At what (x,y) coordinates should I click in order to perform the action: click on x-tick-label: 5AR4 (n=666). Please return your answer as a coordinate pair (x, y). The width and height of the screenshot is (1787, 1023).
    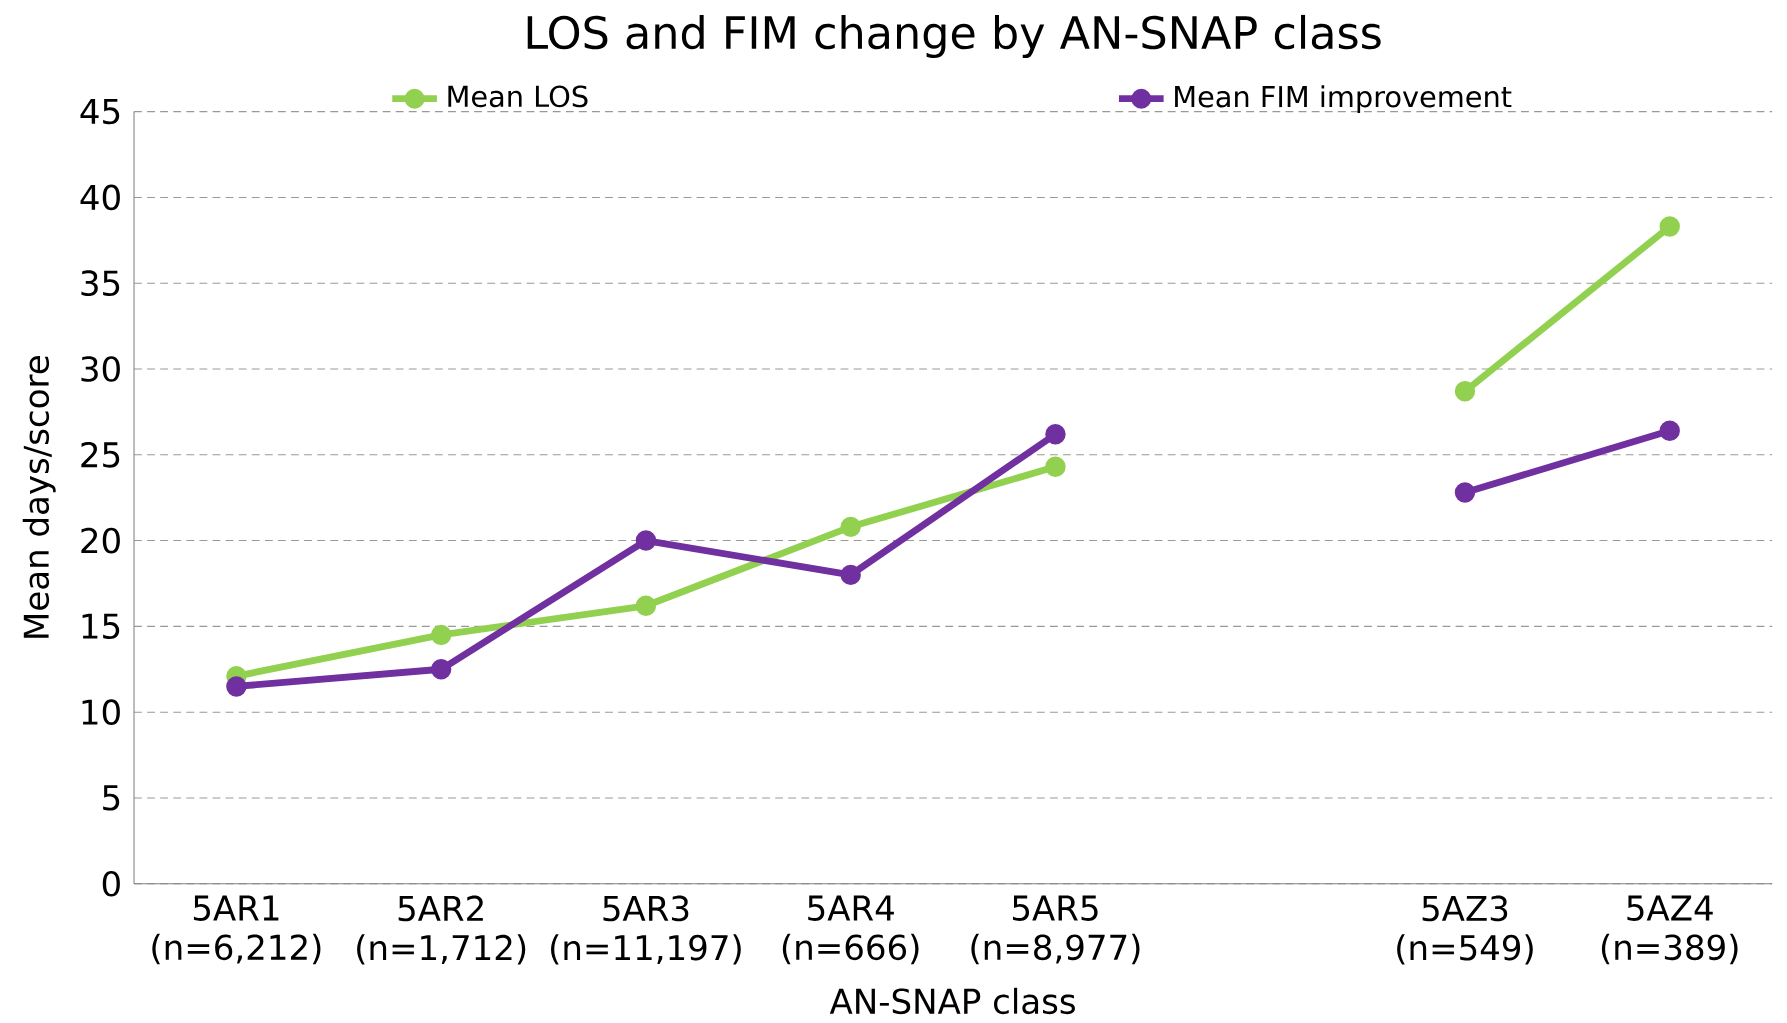
    Looking at the image, I should click on (850, 930).